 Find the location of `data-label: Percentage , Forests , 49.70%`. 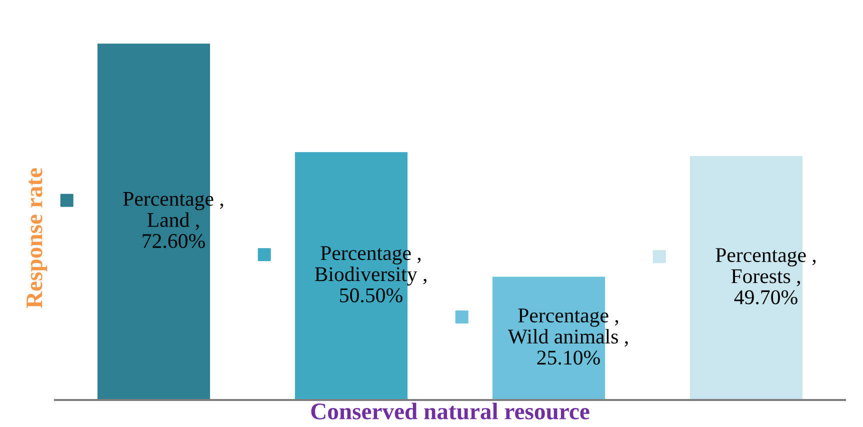

data-label: Percentage , Forests , 49.70% is located at coordinates (766, 276).